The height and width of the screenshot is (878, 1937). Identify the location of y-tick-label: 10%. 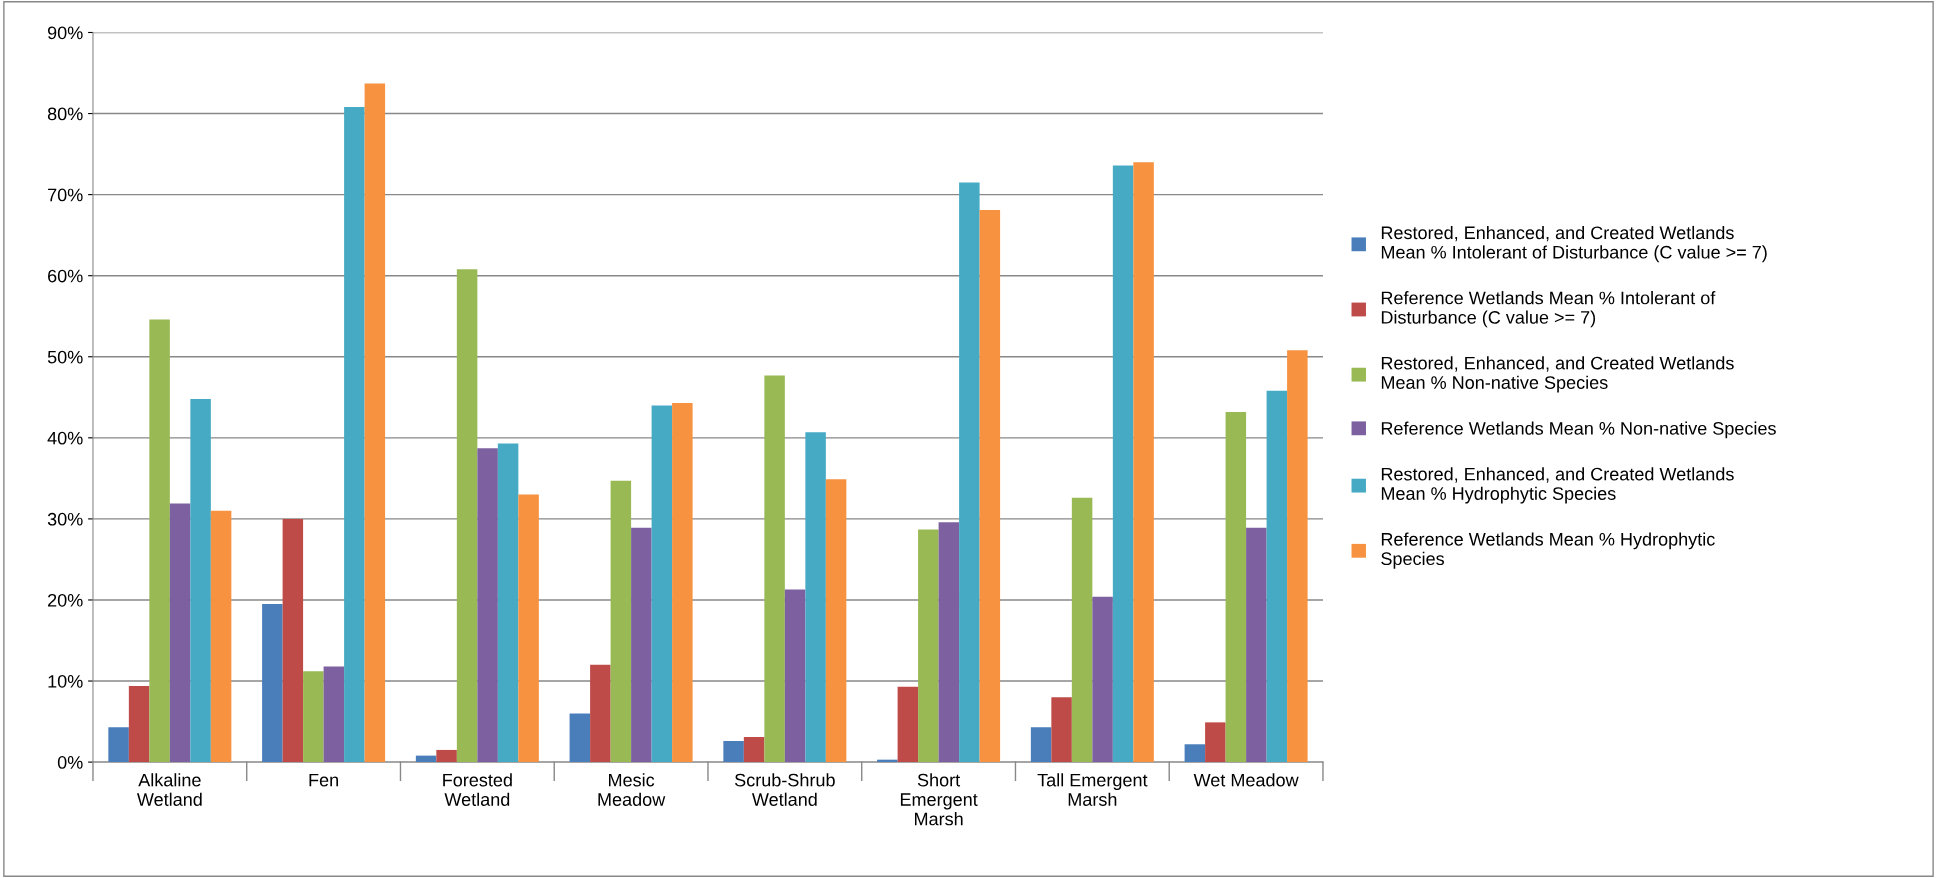
(65, 681).